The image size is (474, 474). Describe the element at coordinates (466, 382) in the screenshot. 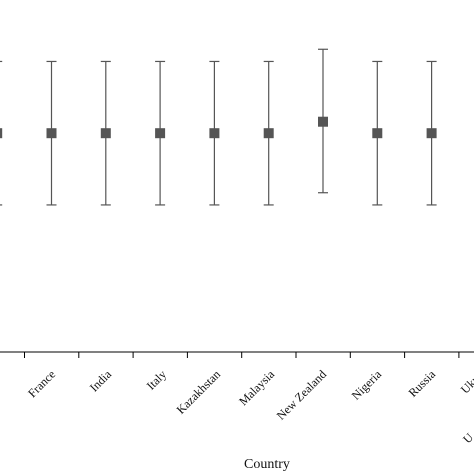

I see `x-tick-label: Ukrai` at that location.